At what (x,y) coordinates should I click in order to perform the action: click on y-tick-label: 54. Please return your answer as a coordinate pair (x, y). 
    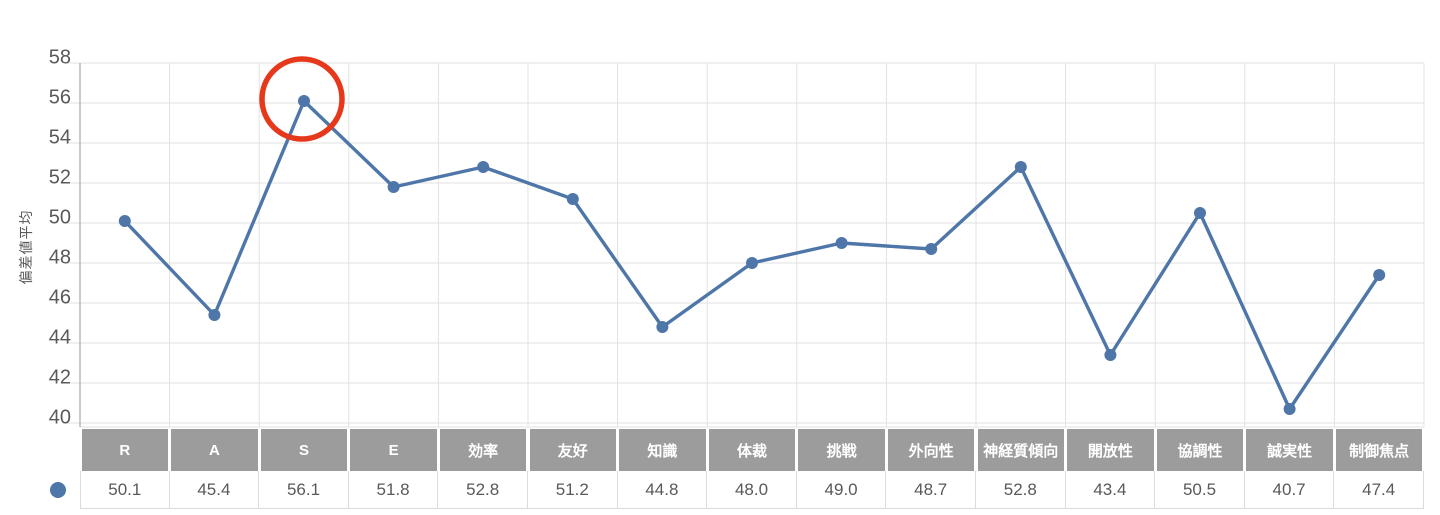
    Looking at the image, I should click on (60, 137).